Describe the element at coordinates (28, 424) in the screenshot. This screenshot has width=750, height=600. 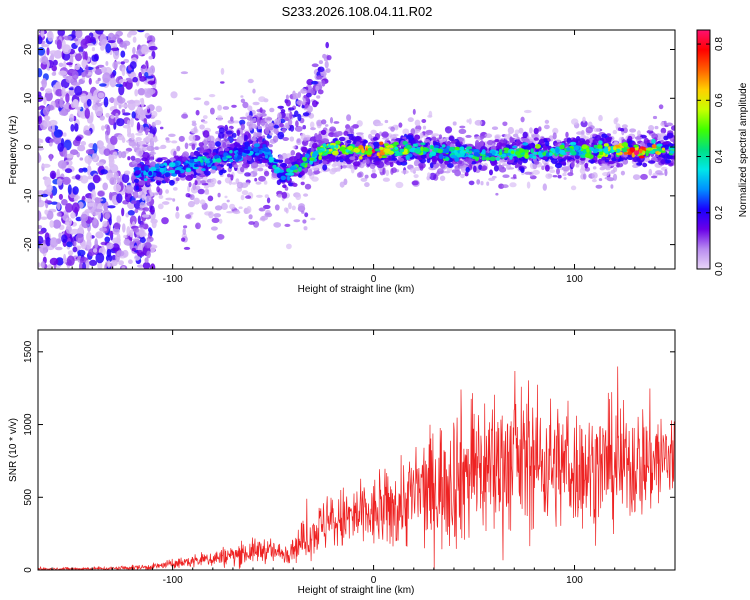
I see `snr-y-tick-label: 1000` at that location.